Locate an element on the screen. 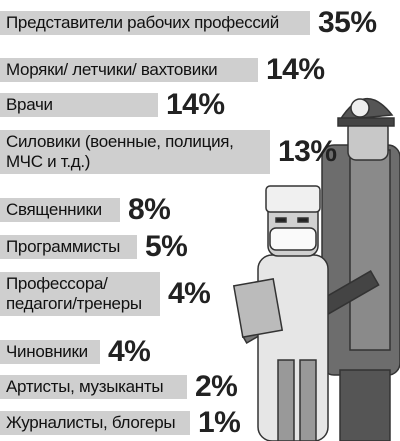 The height and width of the screenshot is (441, 400). profession-row: Моряки/ летчики/ вахтовики 14% is located at coordinates (162, 70).